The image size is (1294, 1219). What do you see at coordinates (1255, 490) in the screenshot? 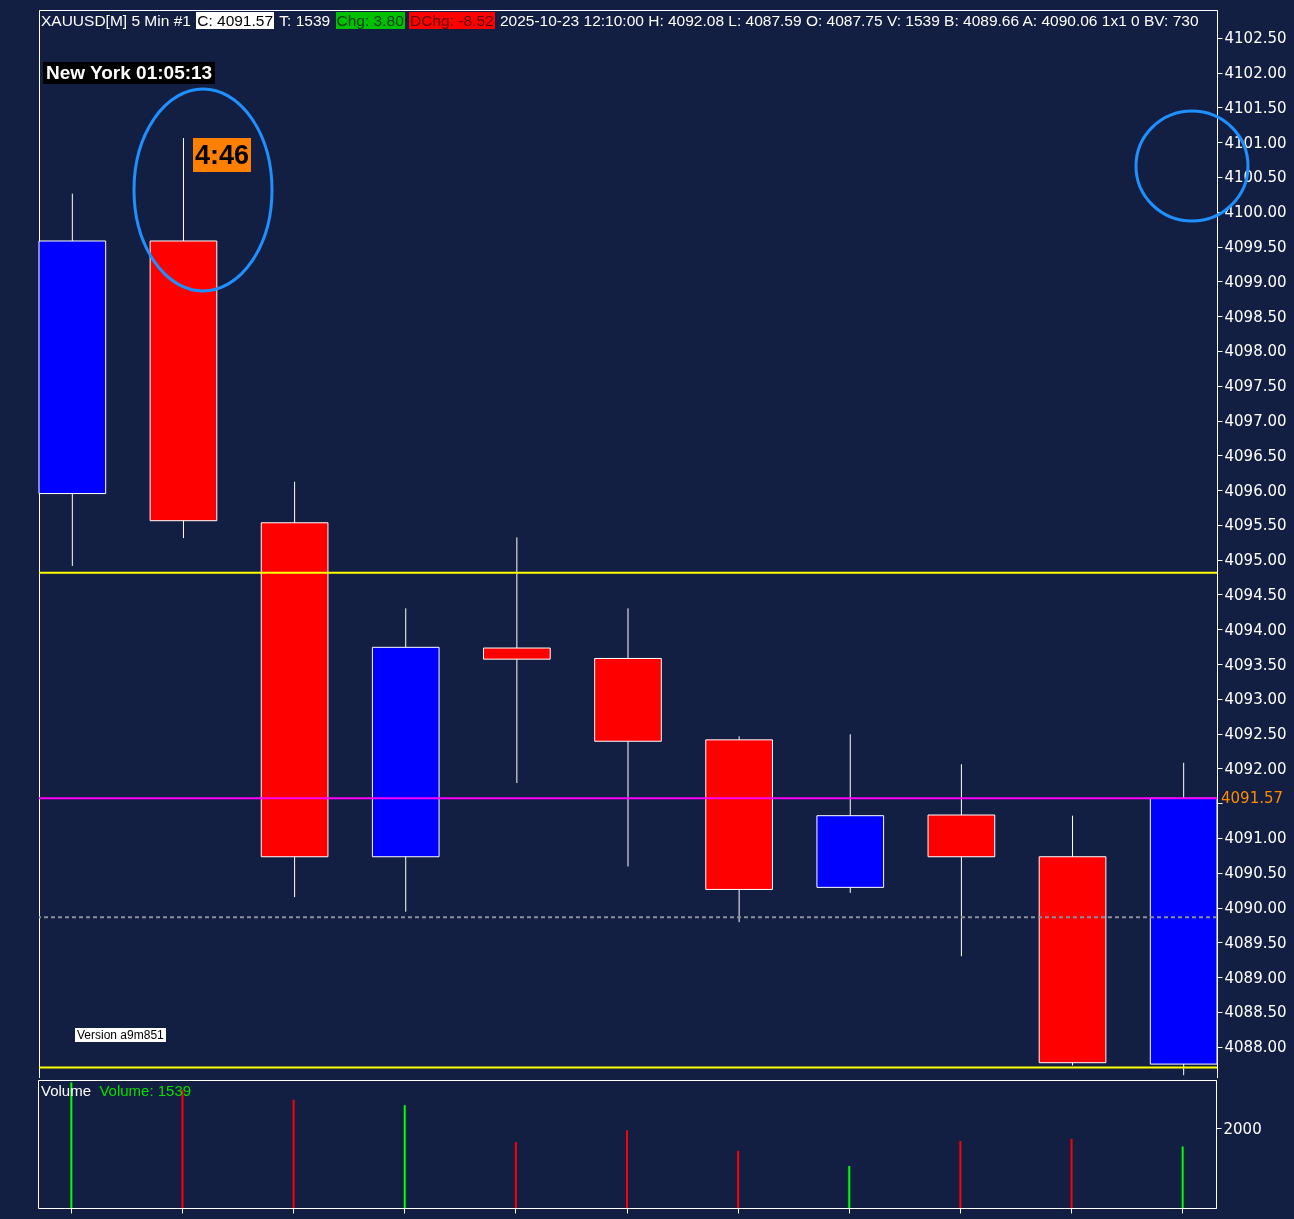
I see `y-tick-label: 4096.00` at bounding box center [1255, 490].